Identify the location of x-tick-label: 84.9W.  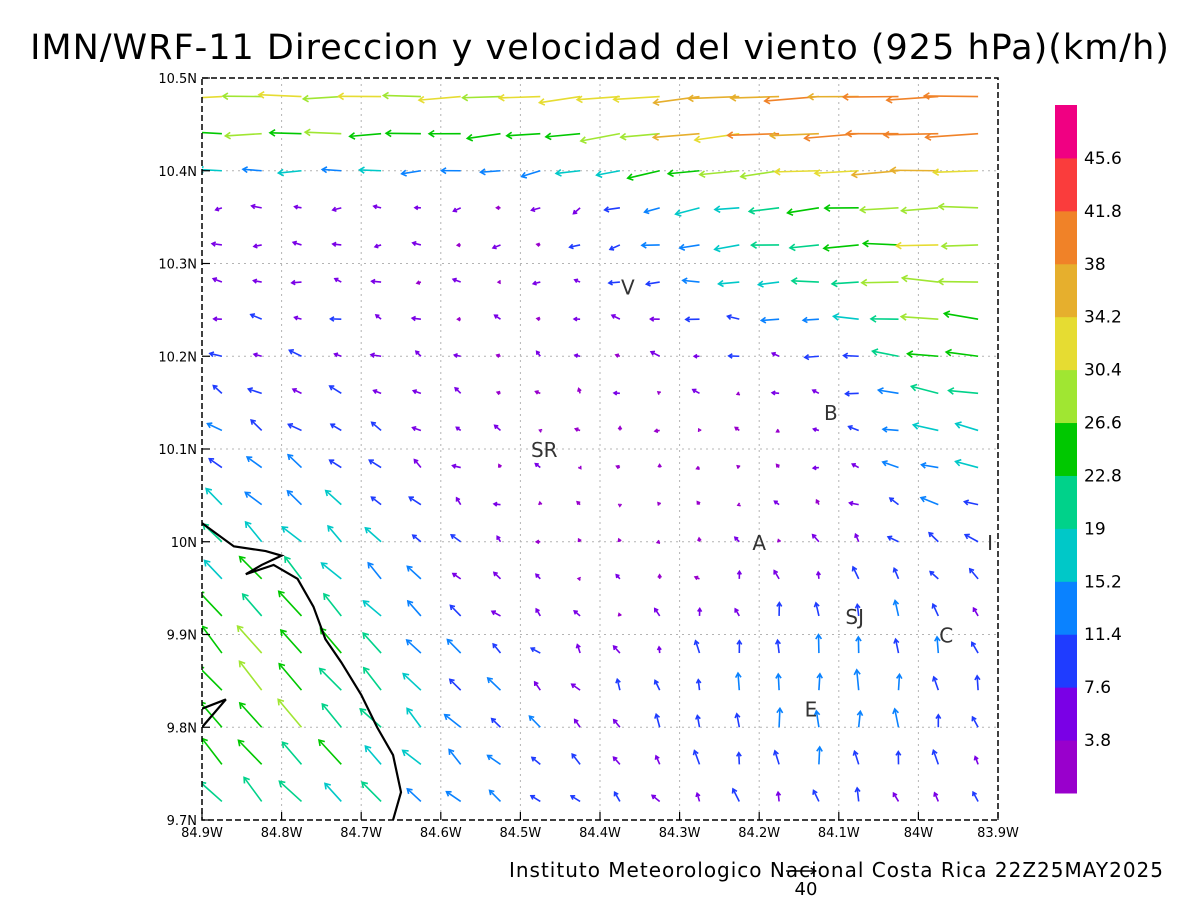
(202, 833).